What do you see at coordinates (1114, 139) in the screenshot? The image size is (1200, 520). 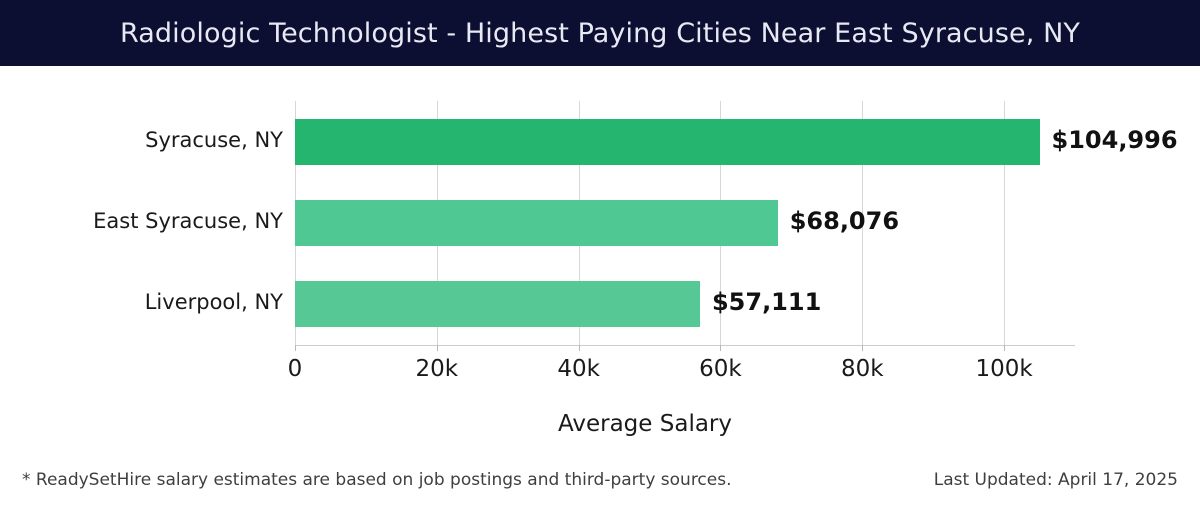 I see `bar-value-label: $104,996` at bounding box center [1114, 139].